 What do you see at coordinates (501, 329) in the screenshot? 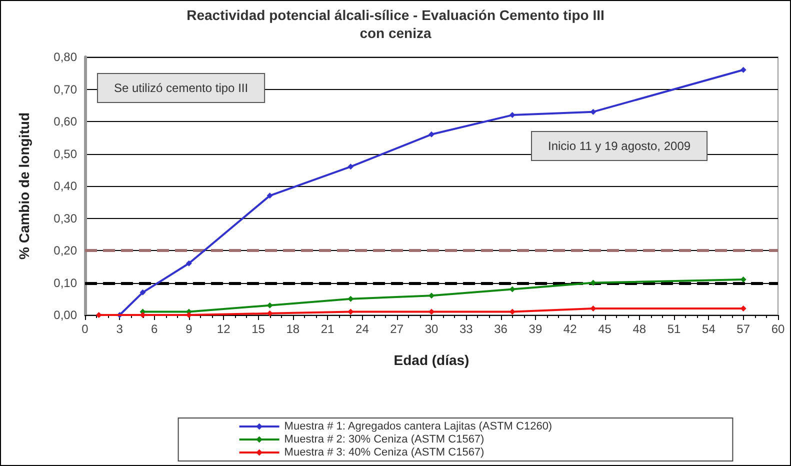
I see `x-tick-label: 36` at bounding box center [501, 329].